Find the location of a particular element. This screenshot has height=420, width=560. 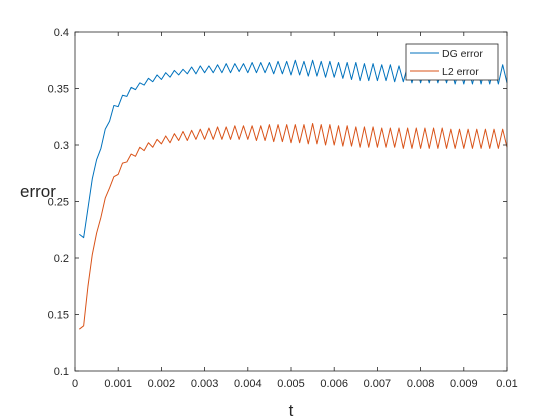

y-tick-label: 0.4 is located at coordinates (61, 33).